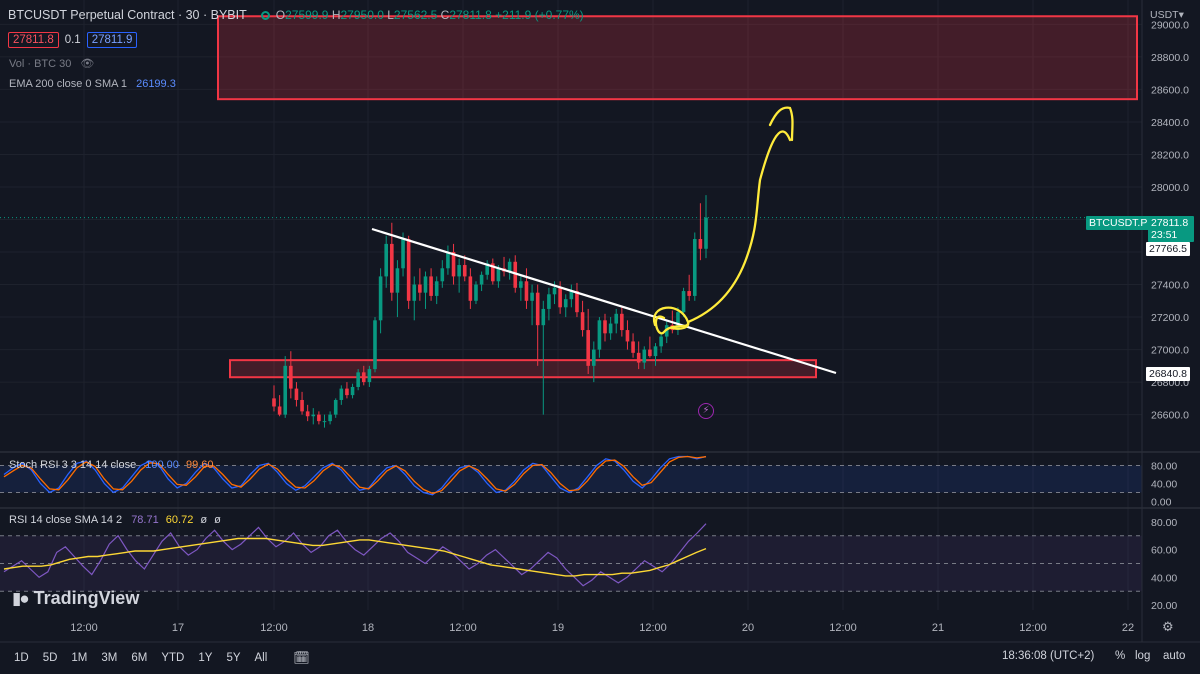 The width and height of the screenshot is (1200, 674). What do you see at coordinates (301, 657) in the screenshot?
I see `date-range-icon: 🗓` at bounding box center [301, 657].